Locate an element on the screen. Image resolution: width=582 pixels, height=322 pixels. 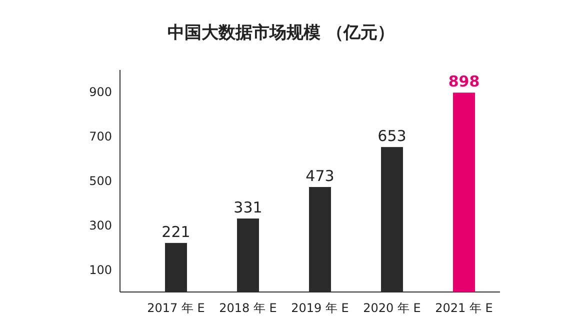
y-tick-label: 500 is located at coordinates (100, 181).